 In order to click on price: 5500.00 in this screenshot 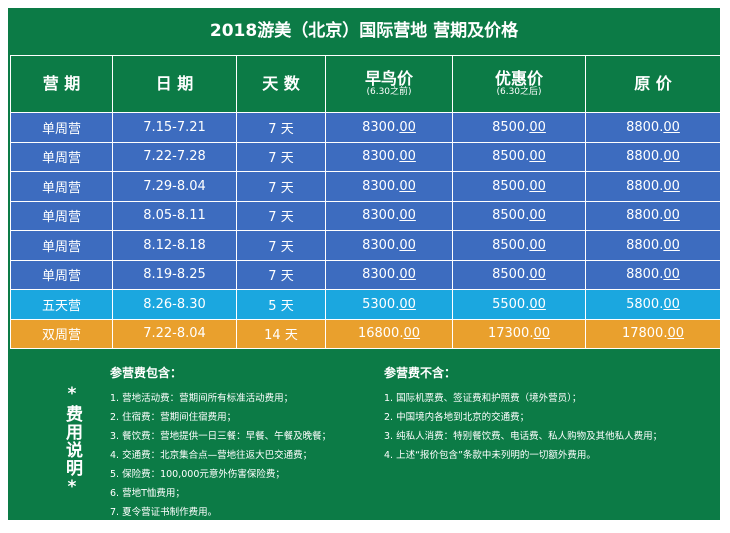, I will do `click(519, 304)`.